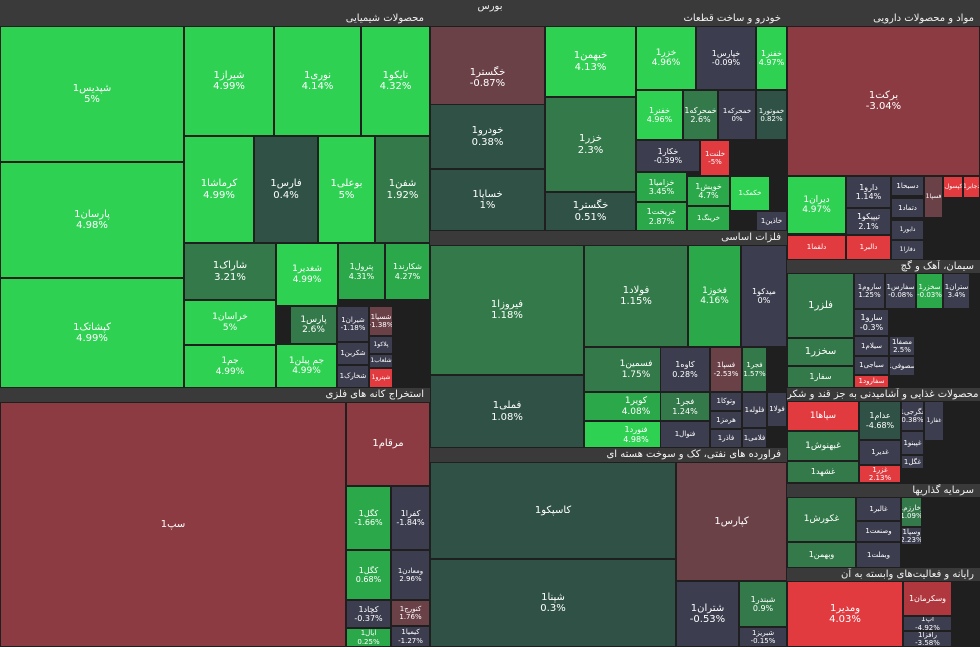  I want to click on stock-tile: خرینگ1, so click(708, 218).